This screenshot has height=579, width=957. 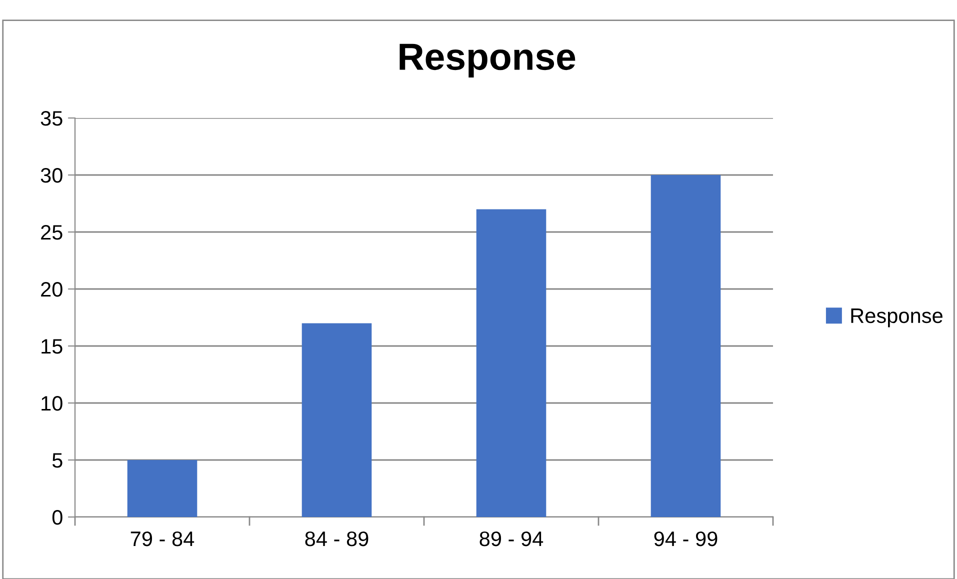 I want to click on y-tick-label: 15, so click(x=52, y=346).